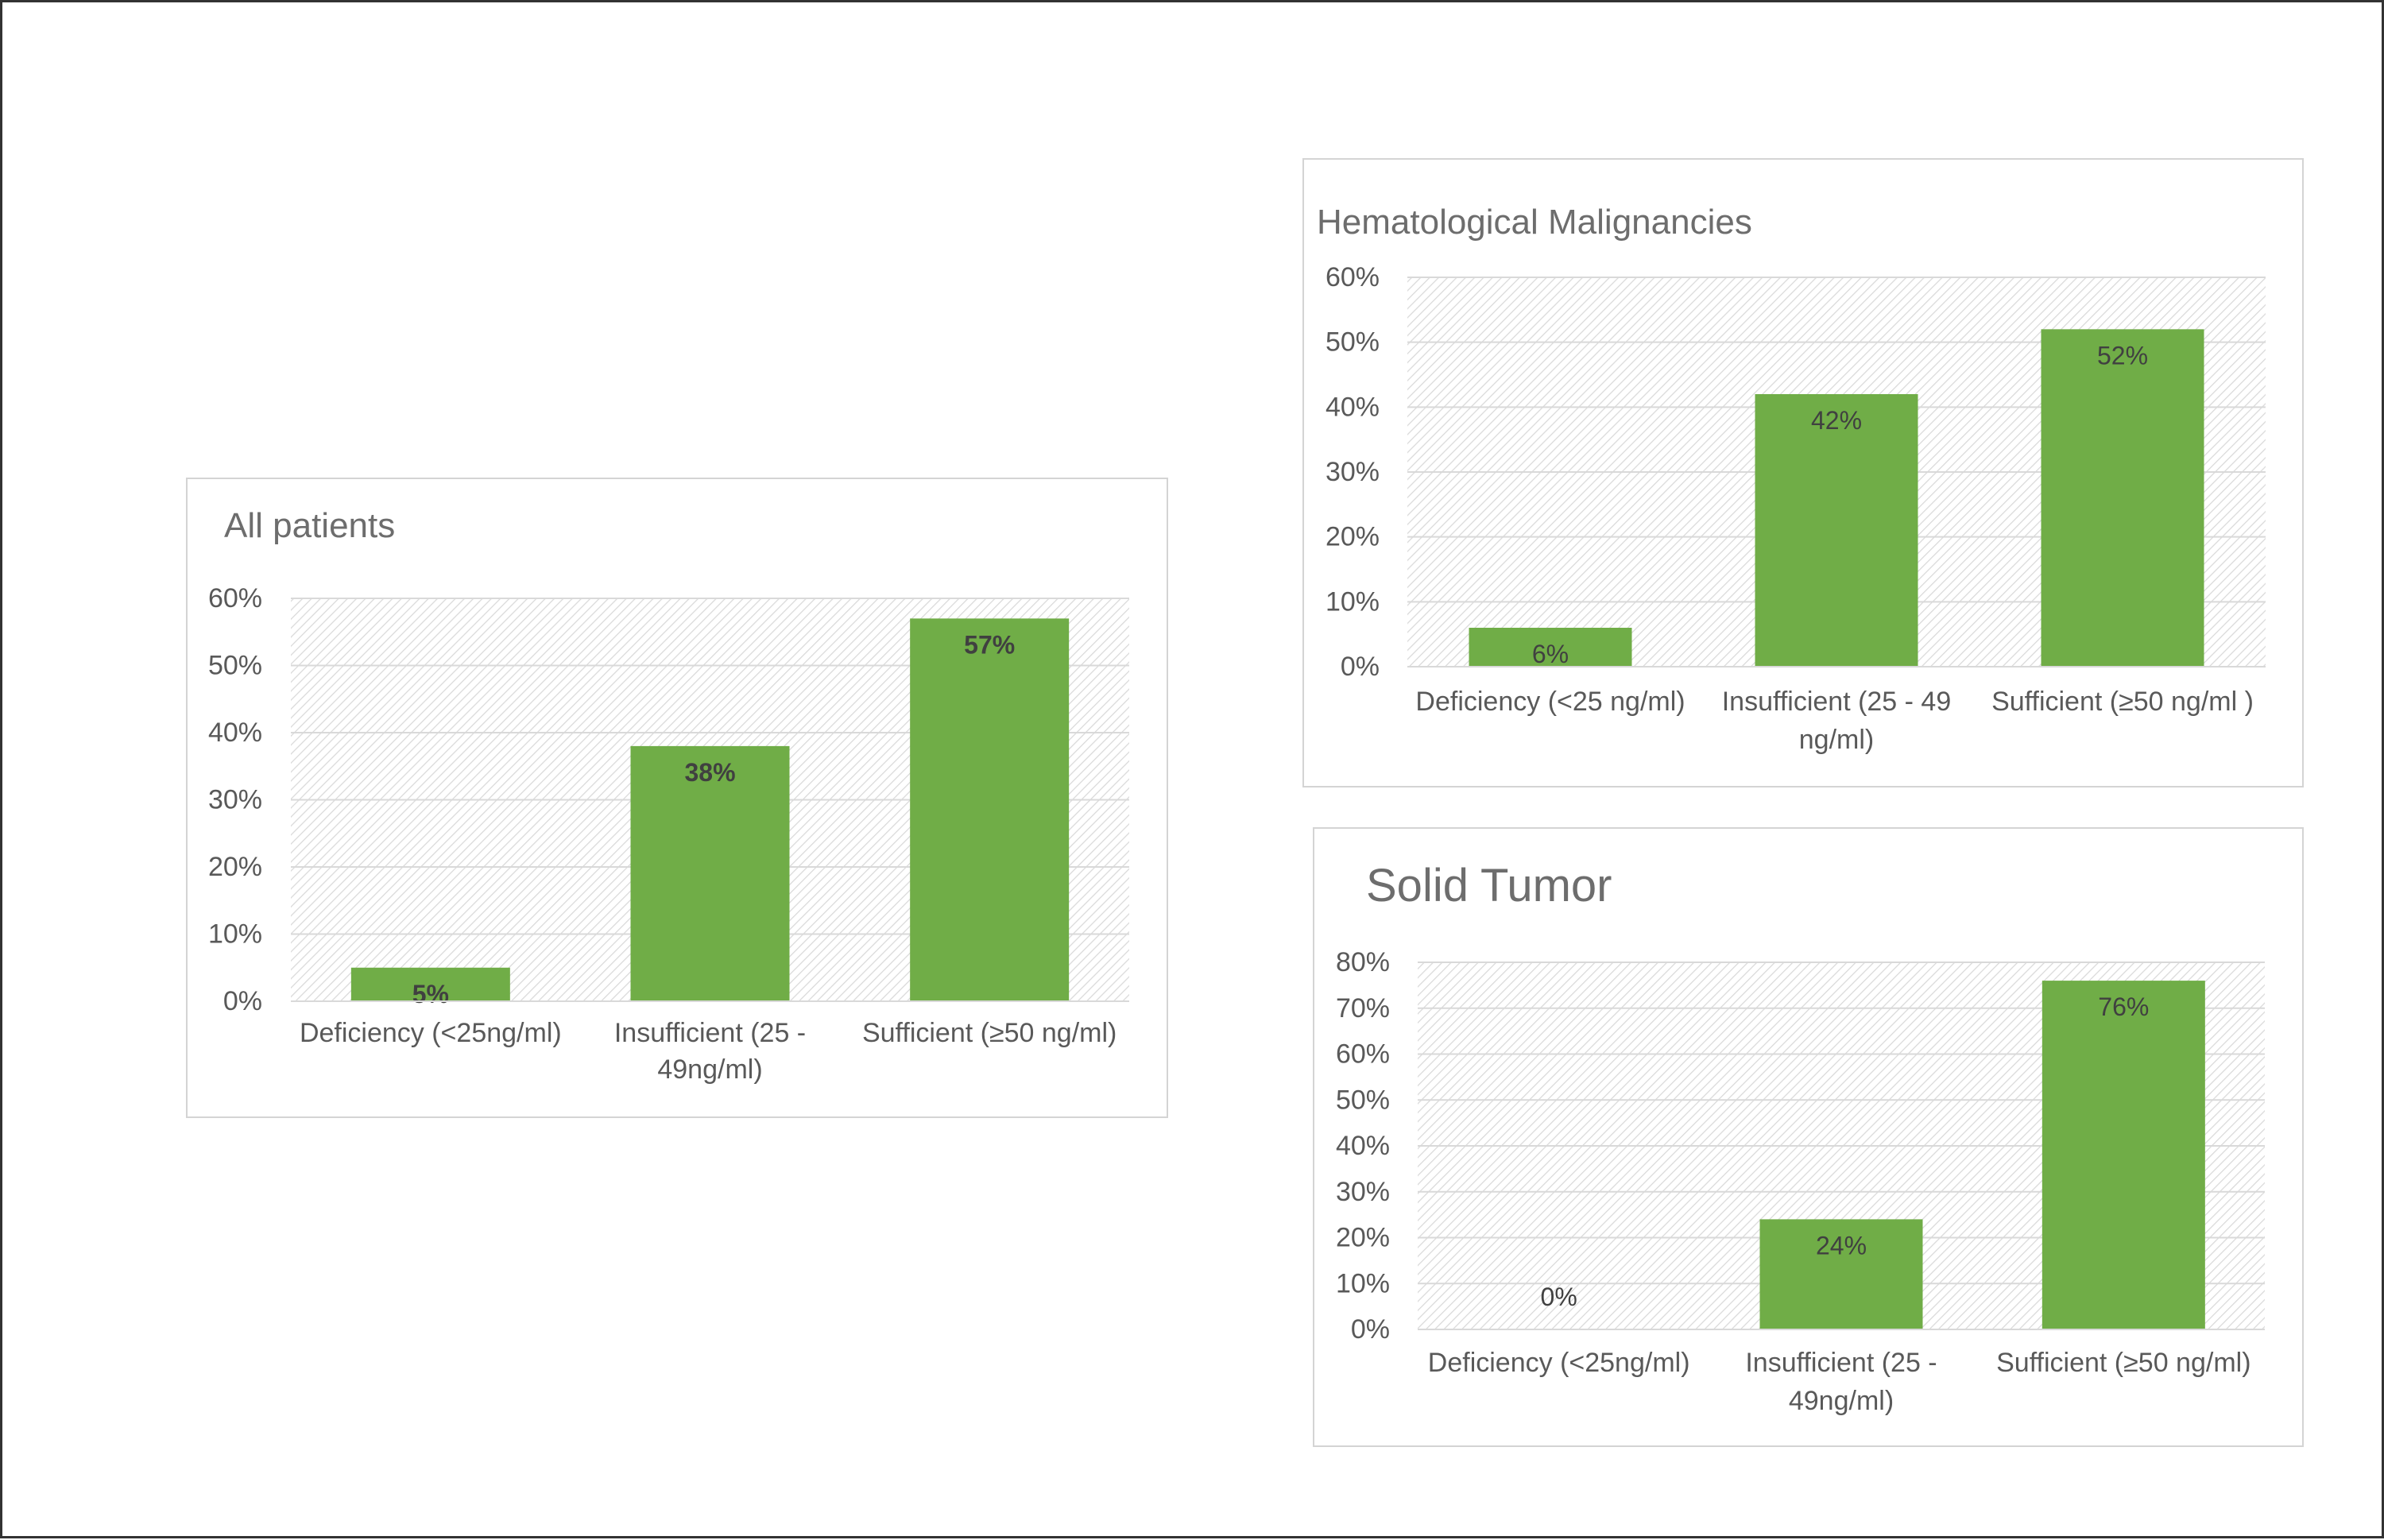 The height and width of the screenshot is (1540, 2384). Describe the element at coordinates (1534, 222) in the screenshot. I see `chart-title: Hematological Malignancies` at that location.